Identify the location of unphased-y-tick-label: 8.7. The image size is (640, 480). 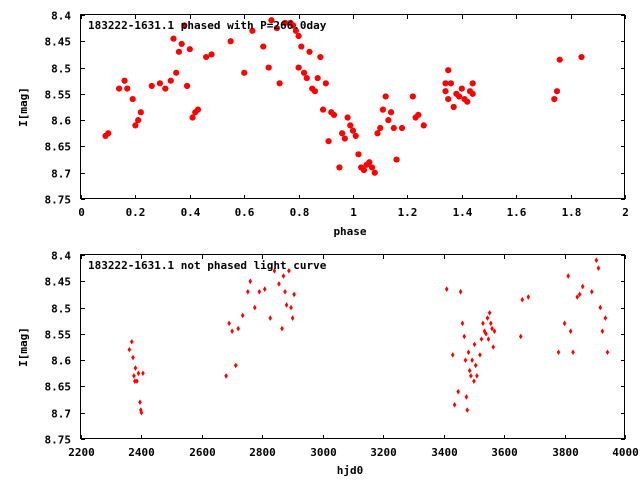
(61, 414).